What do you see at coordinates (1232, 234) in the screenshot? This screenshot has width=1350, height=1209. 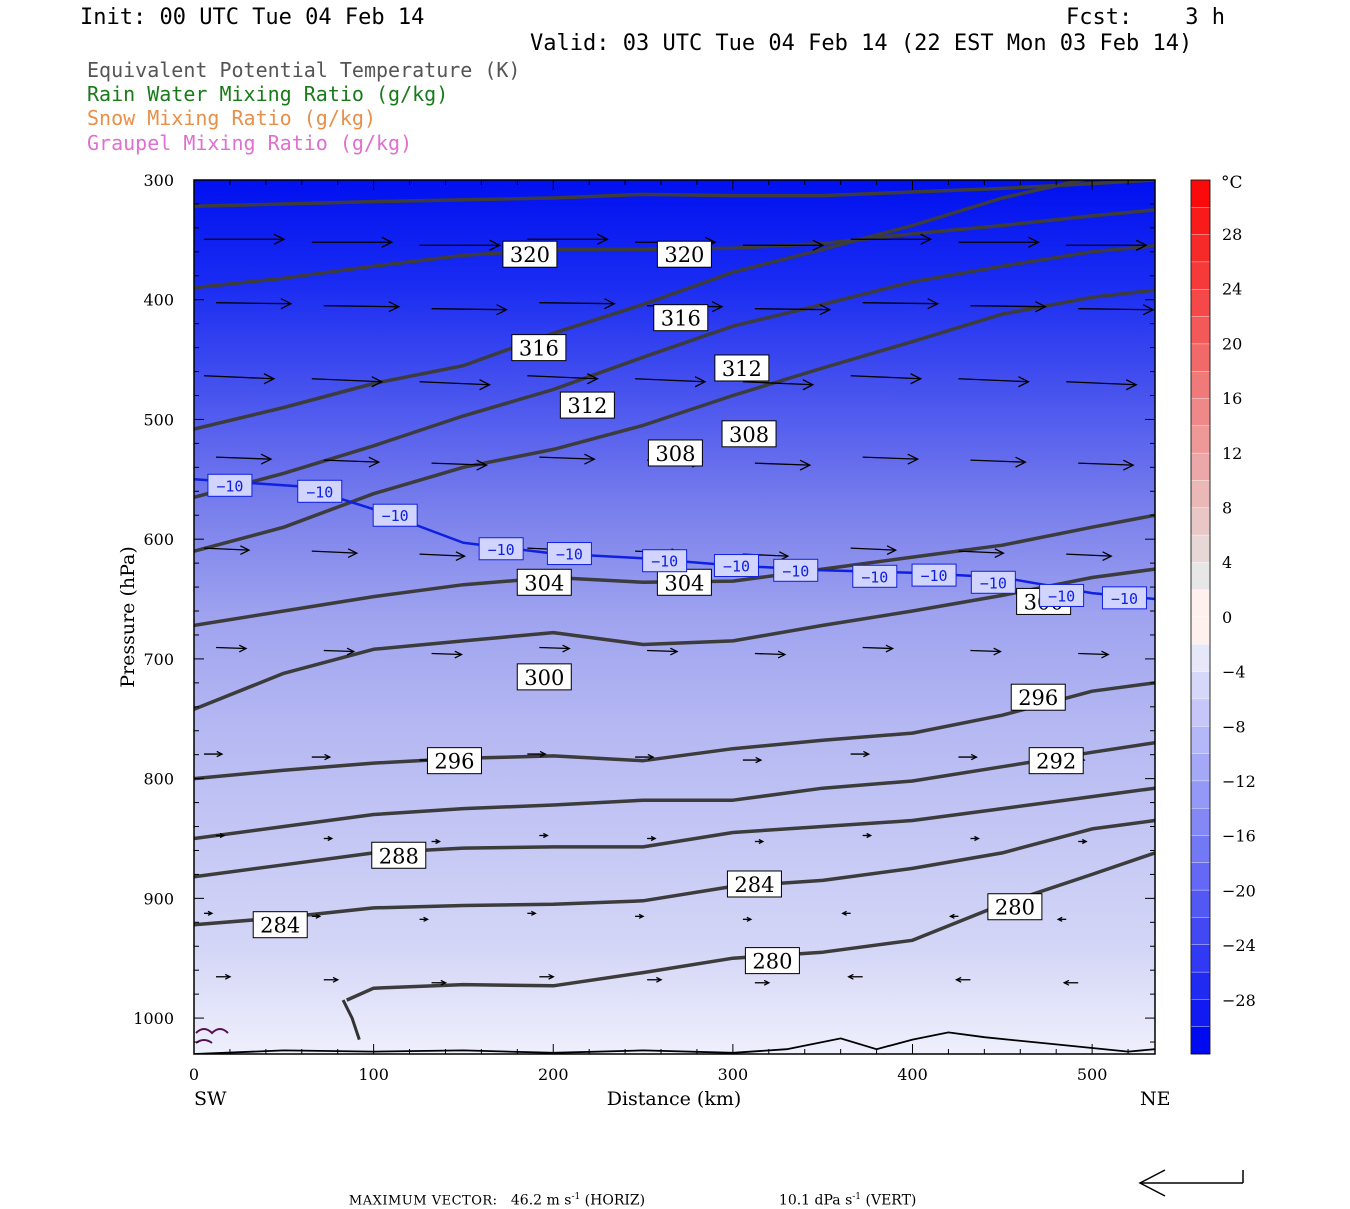 I see `colorbar-label: 28` at bounding box center [1232, 234].